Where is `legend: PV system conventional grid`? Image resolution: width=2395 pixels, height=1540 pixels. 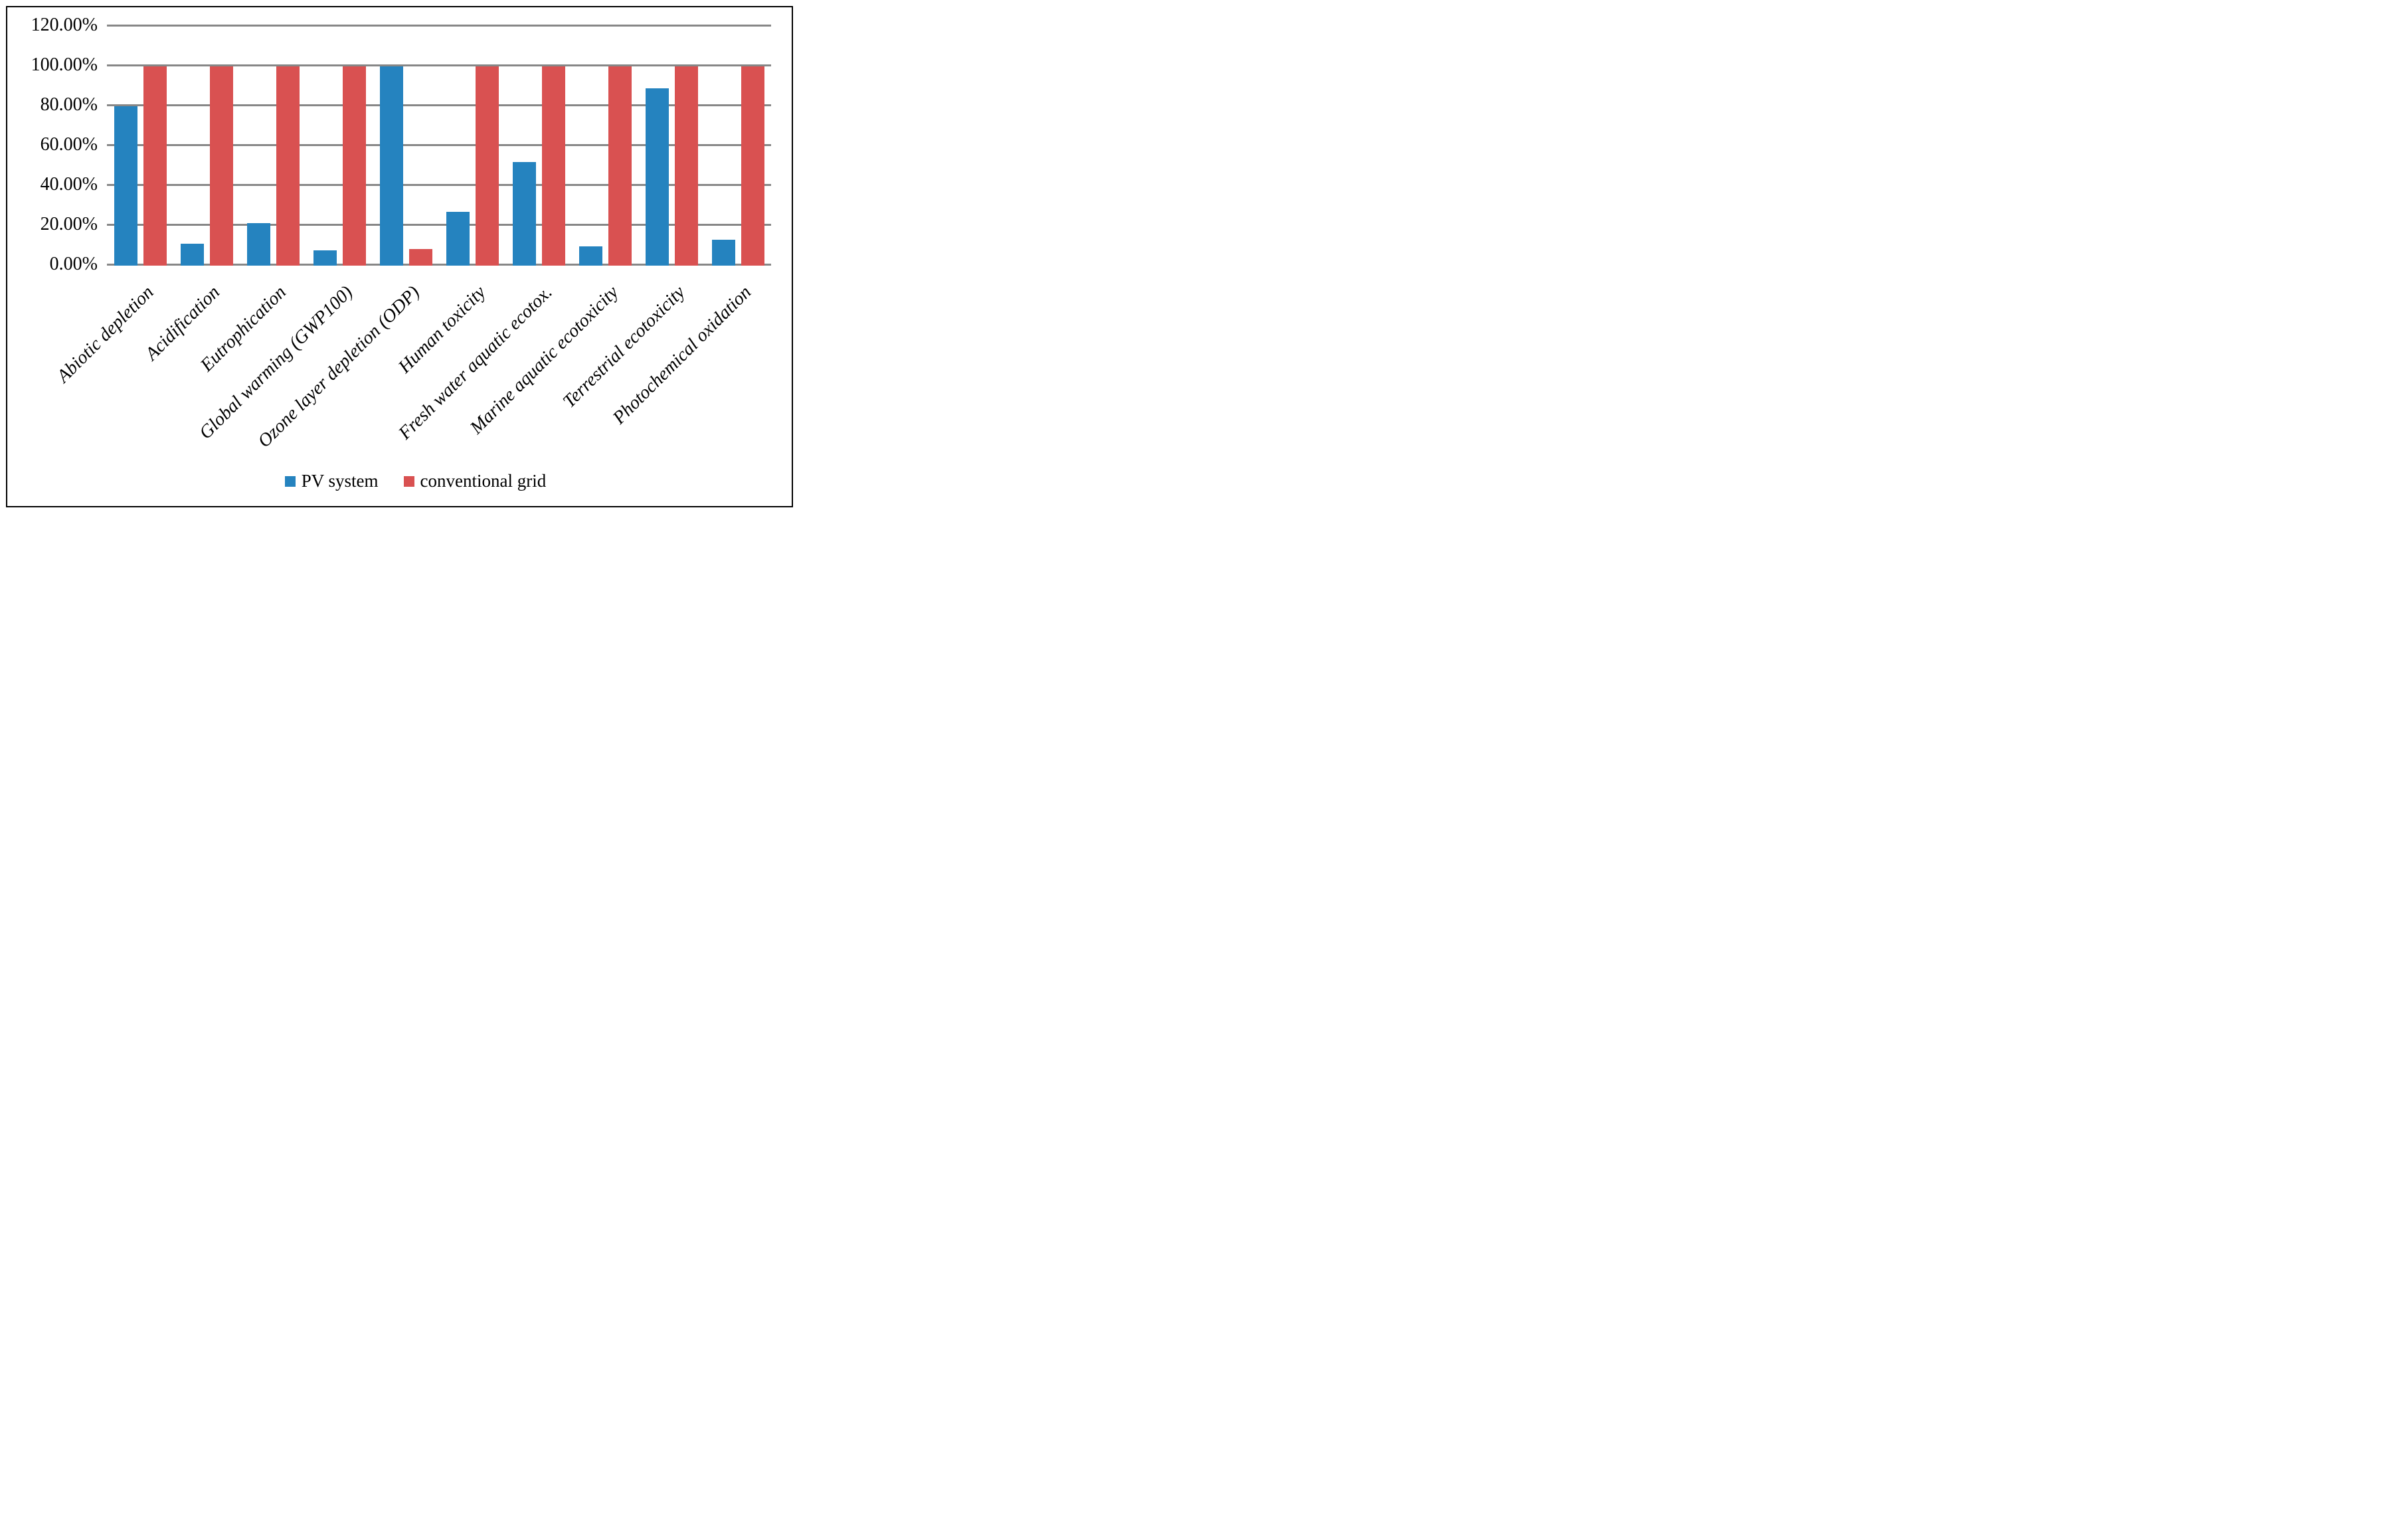 legend: PV system conventional grid is located at coordinates (411, 481).